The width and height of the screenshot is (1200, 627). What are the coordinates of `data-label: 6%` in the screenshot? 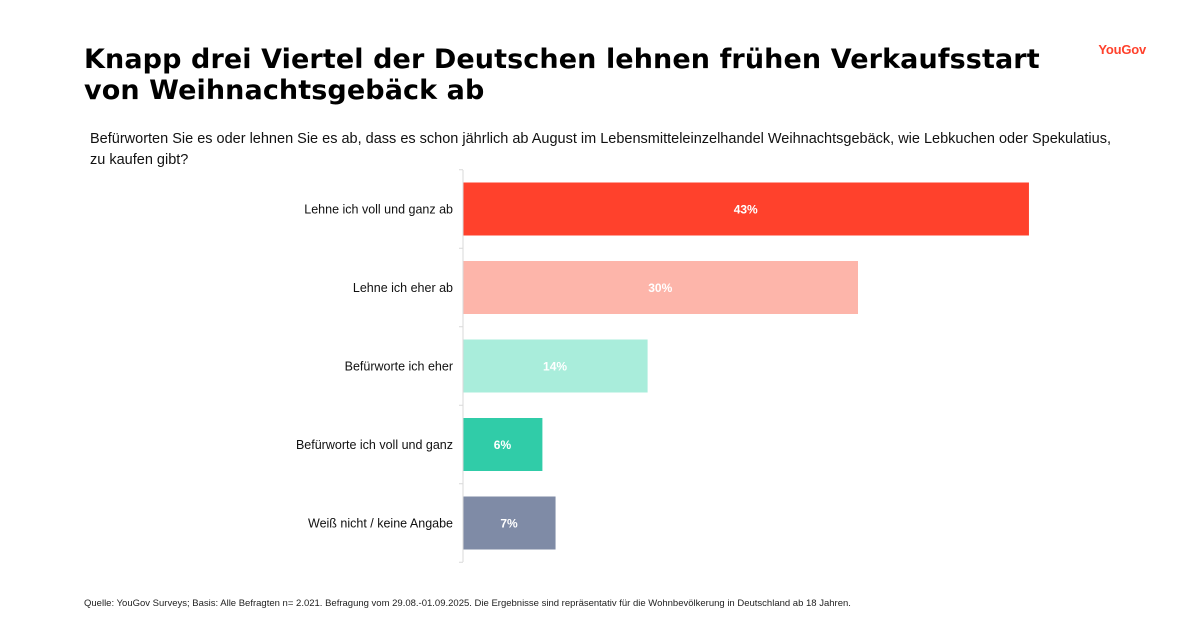 It's located at (503, 445).